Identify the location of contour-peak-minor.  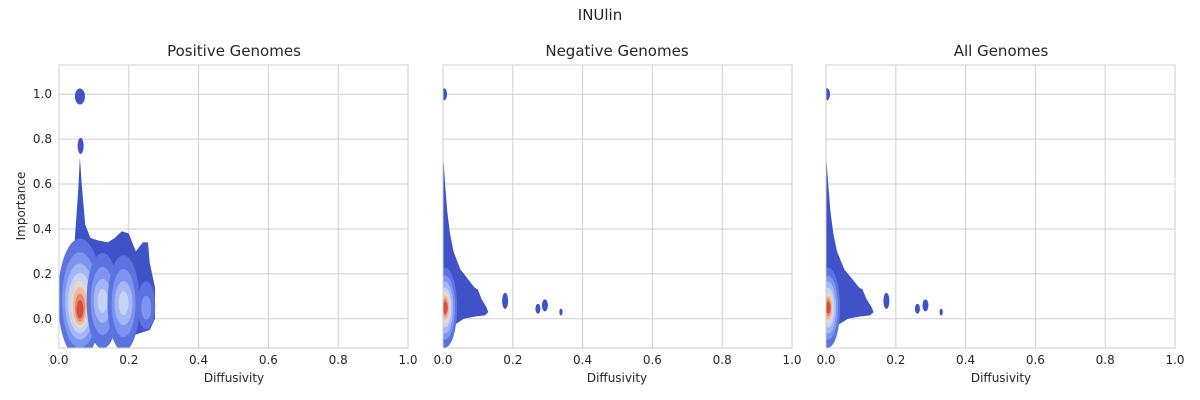
(146, 307).